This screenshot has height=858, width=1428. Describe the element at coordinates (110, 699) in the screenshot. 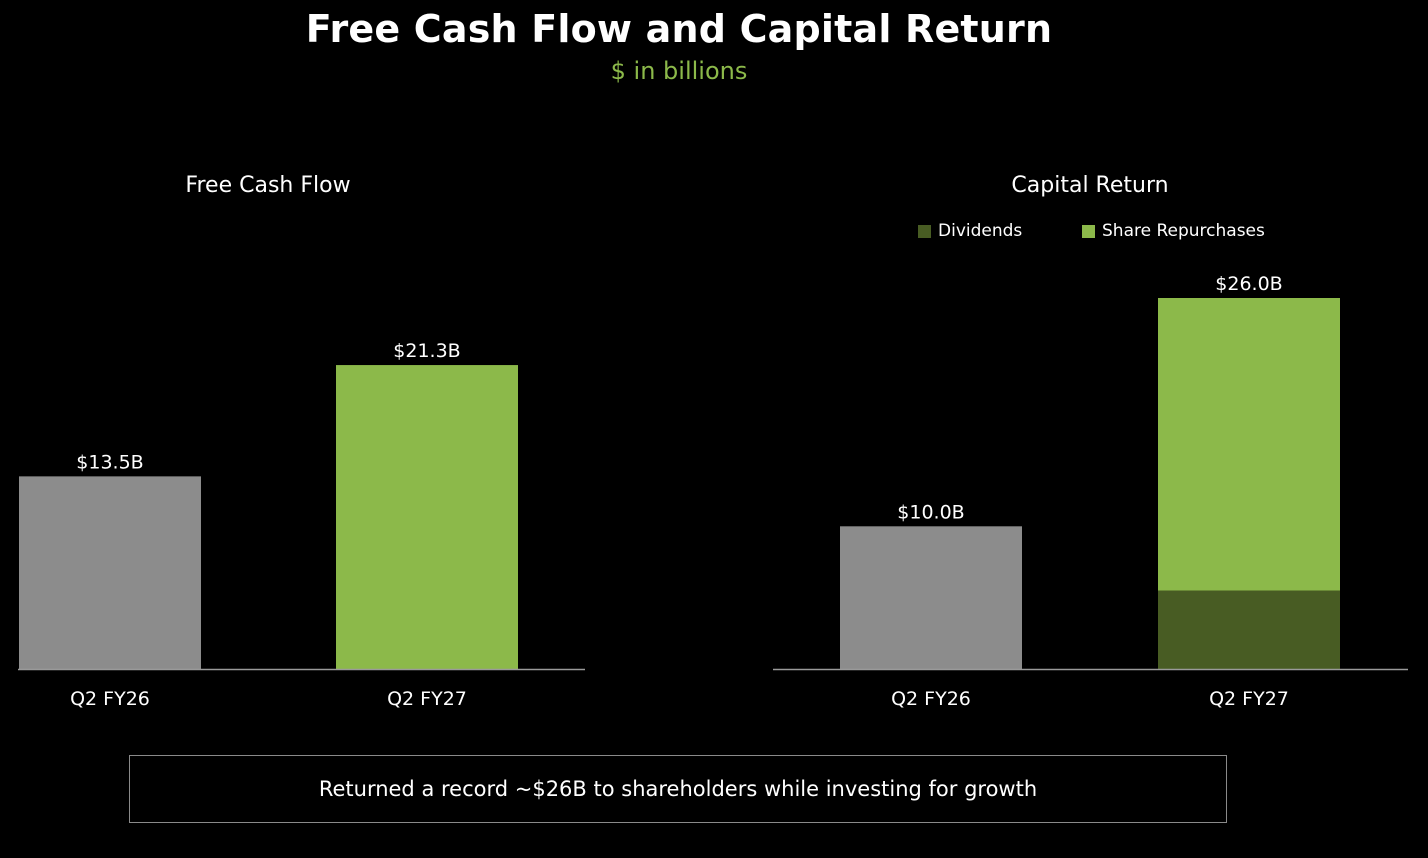

I see `fcf-x-tick-1: Q2 FY26` at that location.